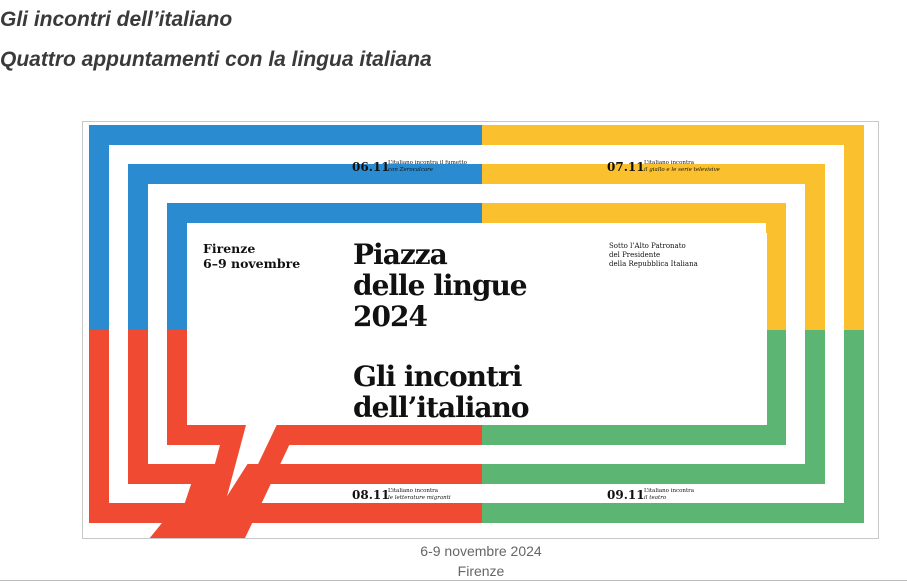  I want to click on green-stripes, so click(673, 426).